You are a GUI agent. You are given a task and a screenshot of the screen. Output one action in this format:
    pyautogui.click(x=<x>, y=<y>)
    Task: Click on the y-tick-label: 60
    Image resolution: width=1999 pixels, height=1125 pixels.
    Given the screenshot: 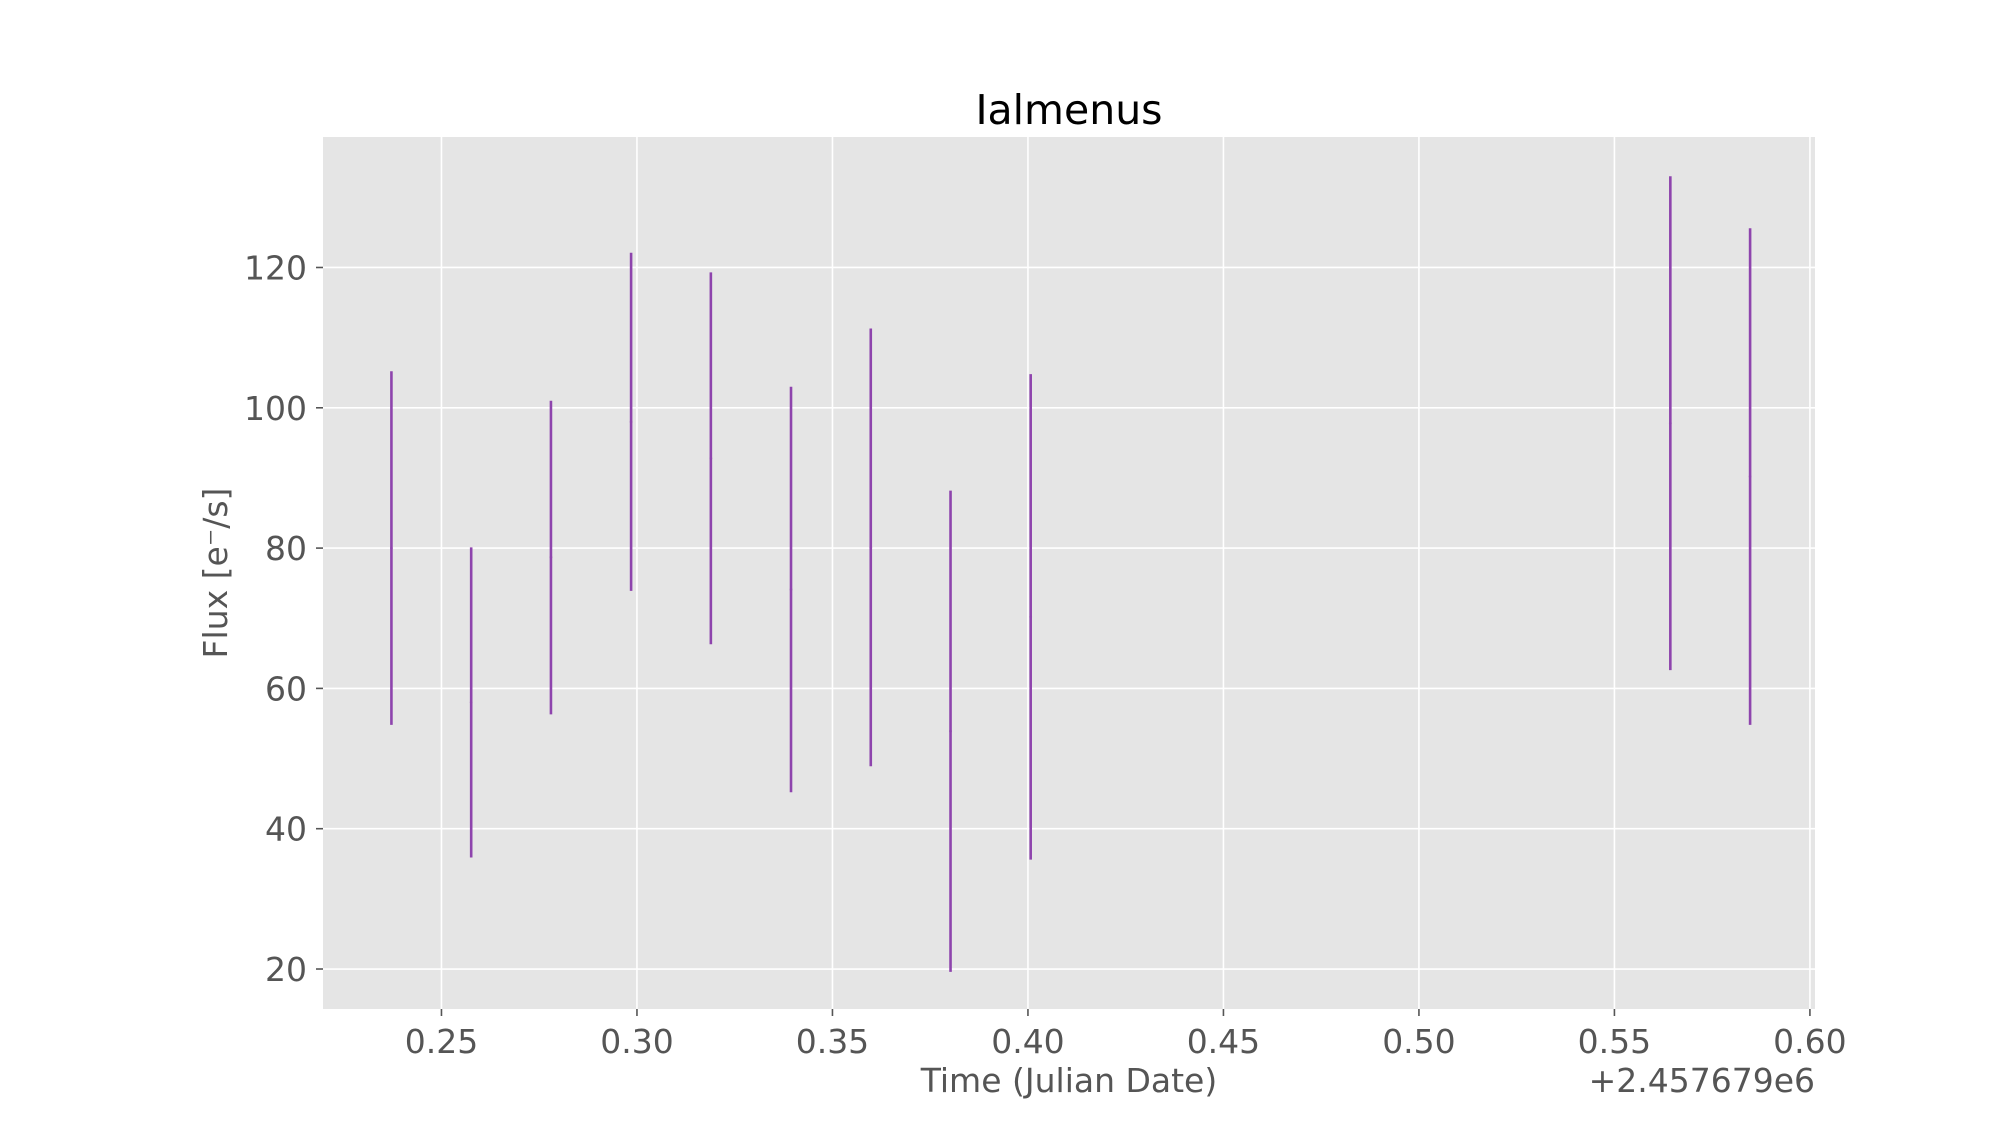 What is the action you would take?
    pyautogui.click(x=286, y=688)
    